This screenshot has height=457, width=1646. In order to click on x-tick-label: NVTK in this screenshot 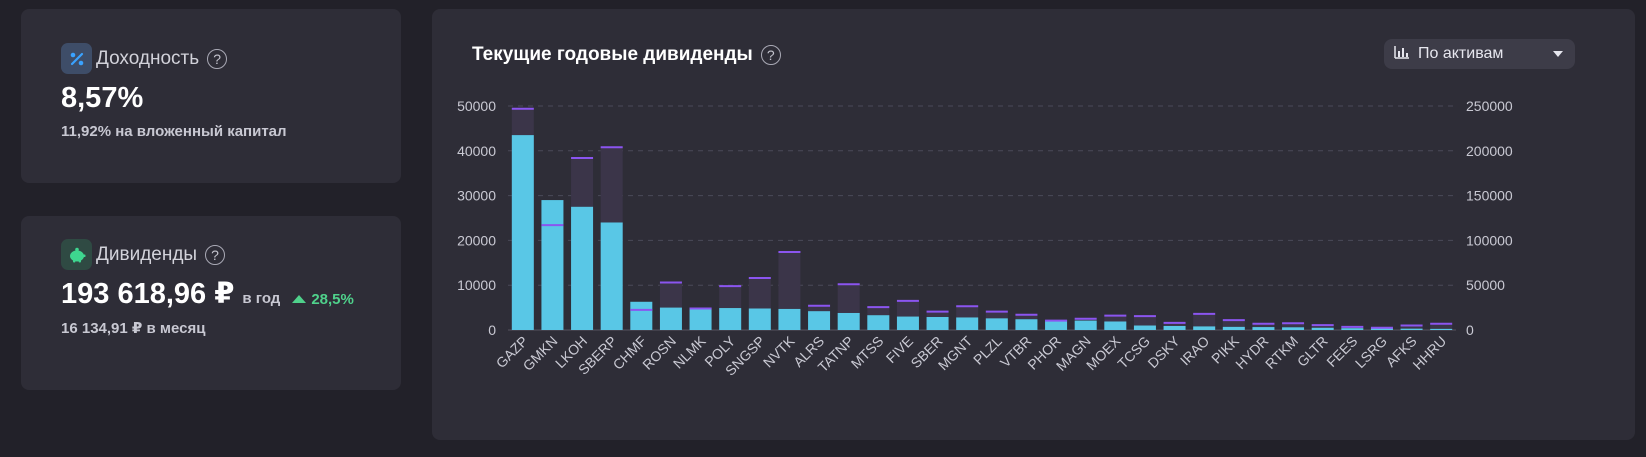, I will do `click(779, 351)`.